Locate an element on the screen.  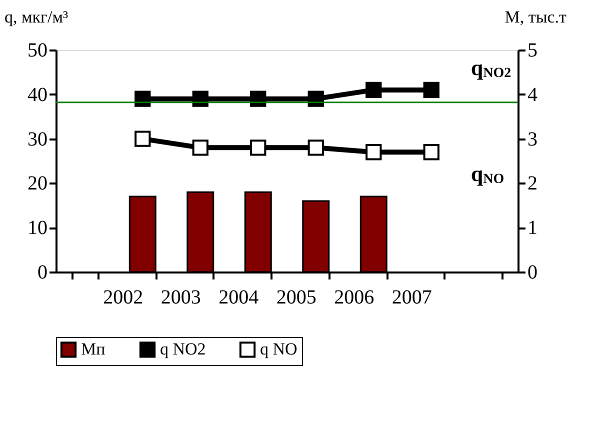
y-tick-label: 10 is located at coordinates (38, 228).